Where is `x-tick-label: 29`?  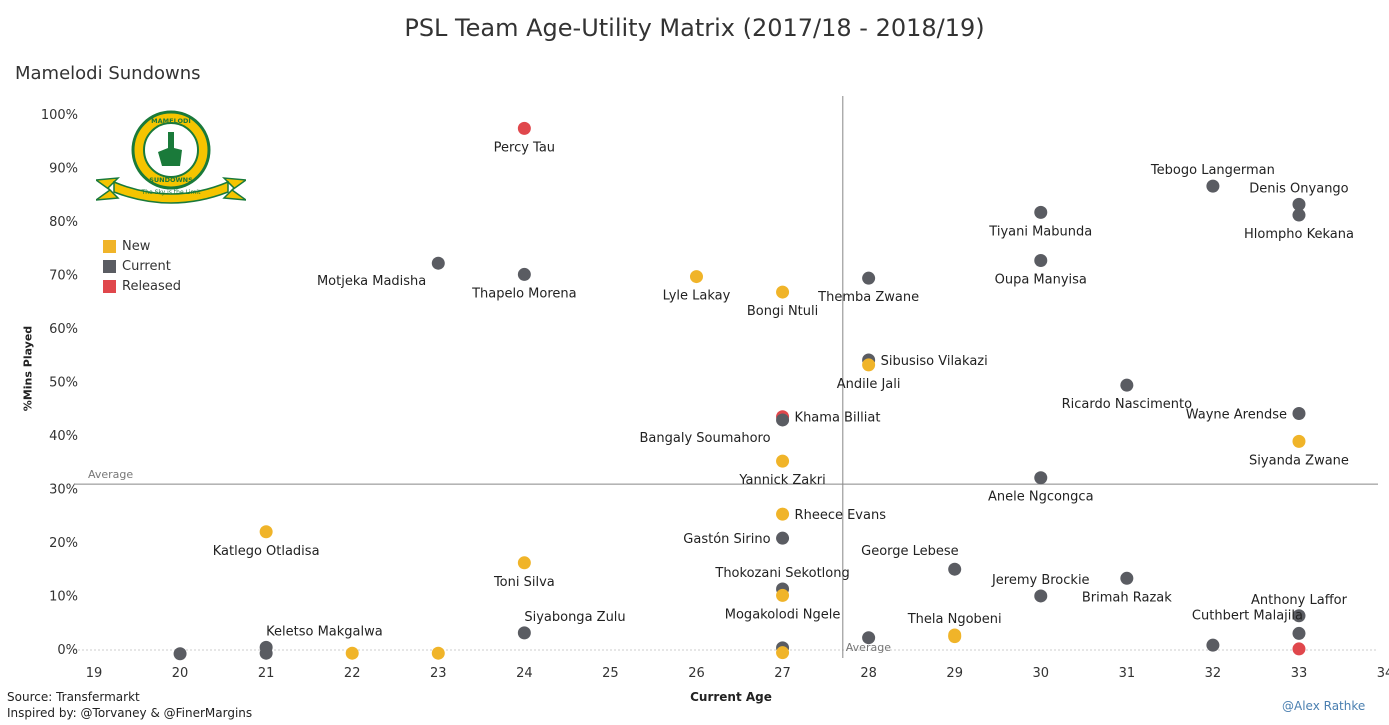 x-tick-label: 29 is located at coordinates (954, 673).